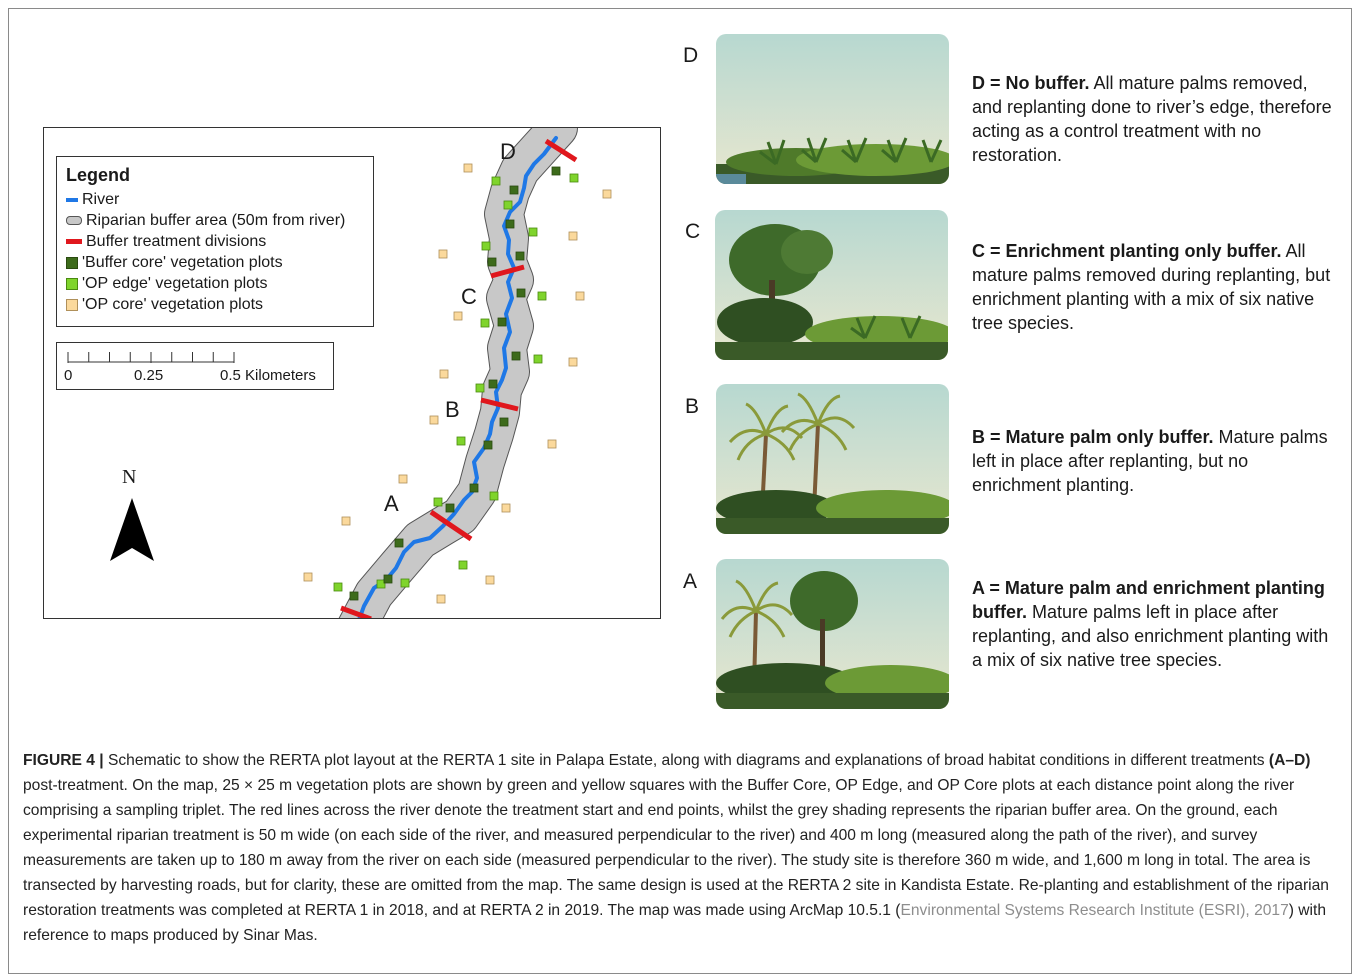 The width and height of the screenshot is (1360, 980). Describe the element at coordinates (457, 377) in the screenshot. I see `river-line` at that location.